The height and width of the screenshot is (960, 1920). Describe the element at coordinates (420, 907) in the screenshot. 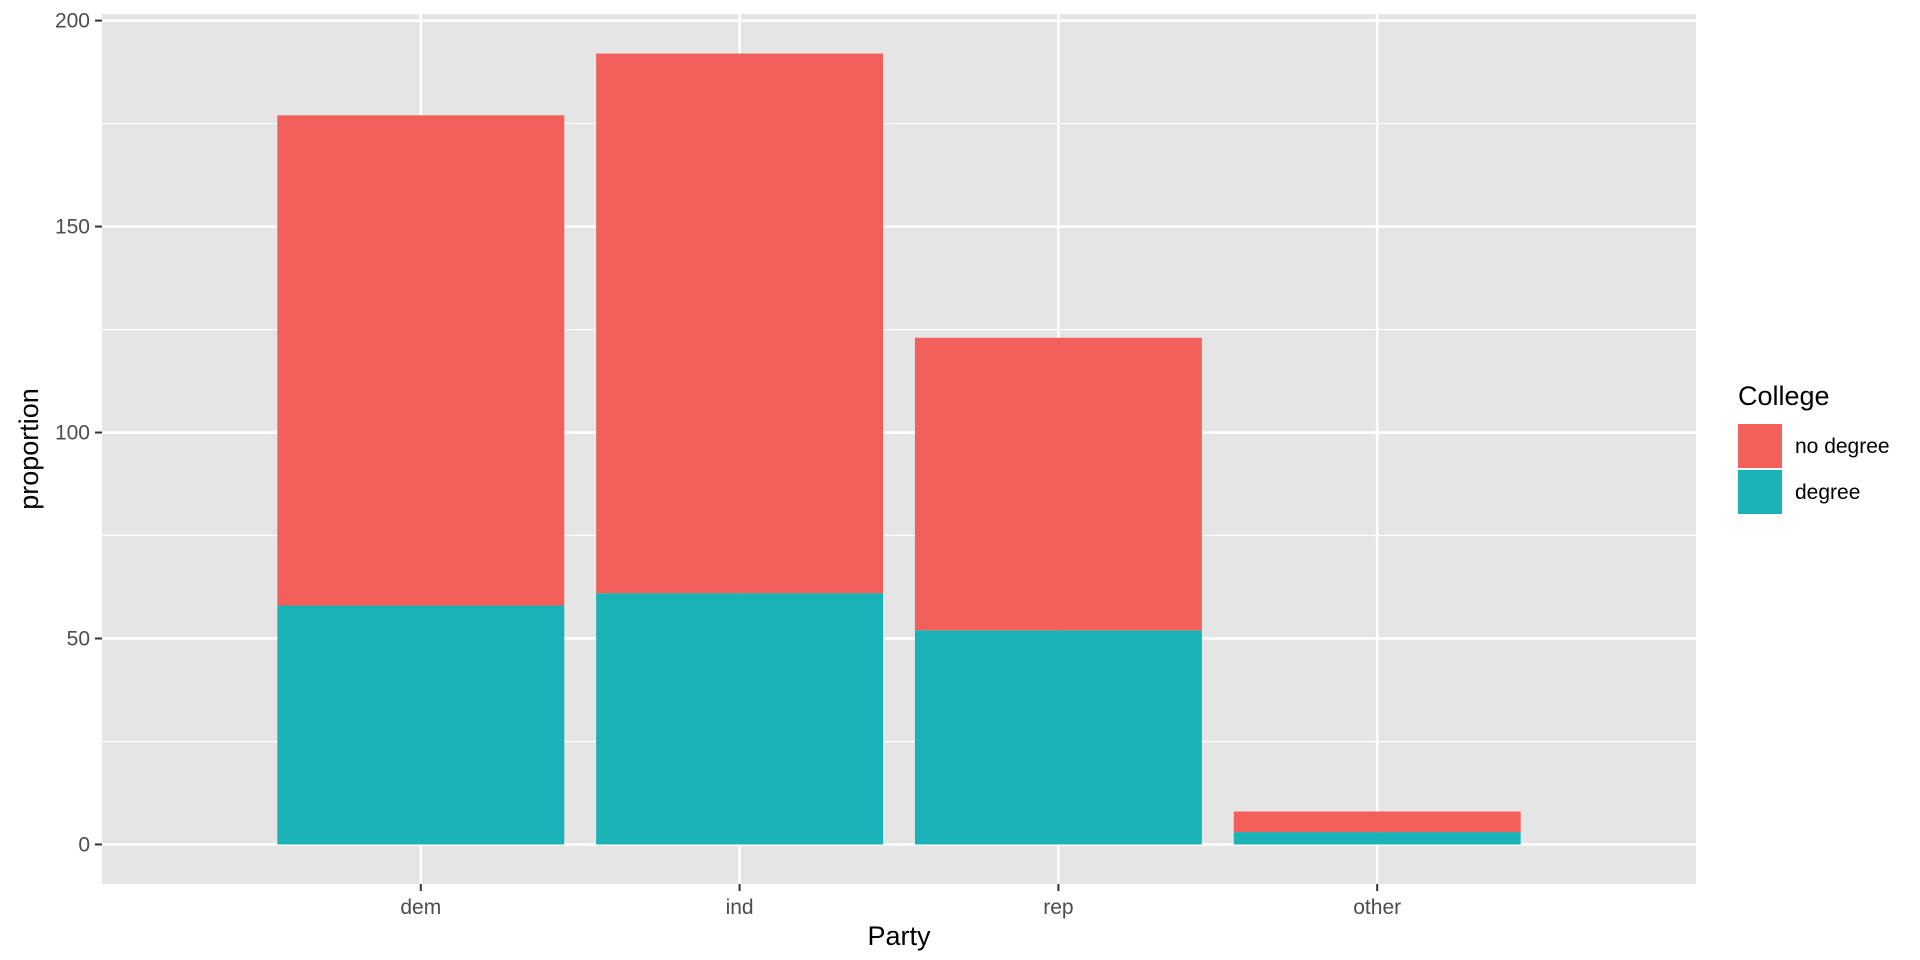

I see `x-tick-label-dem: dem` at that location.